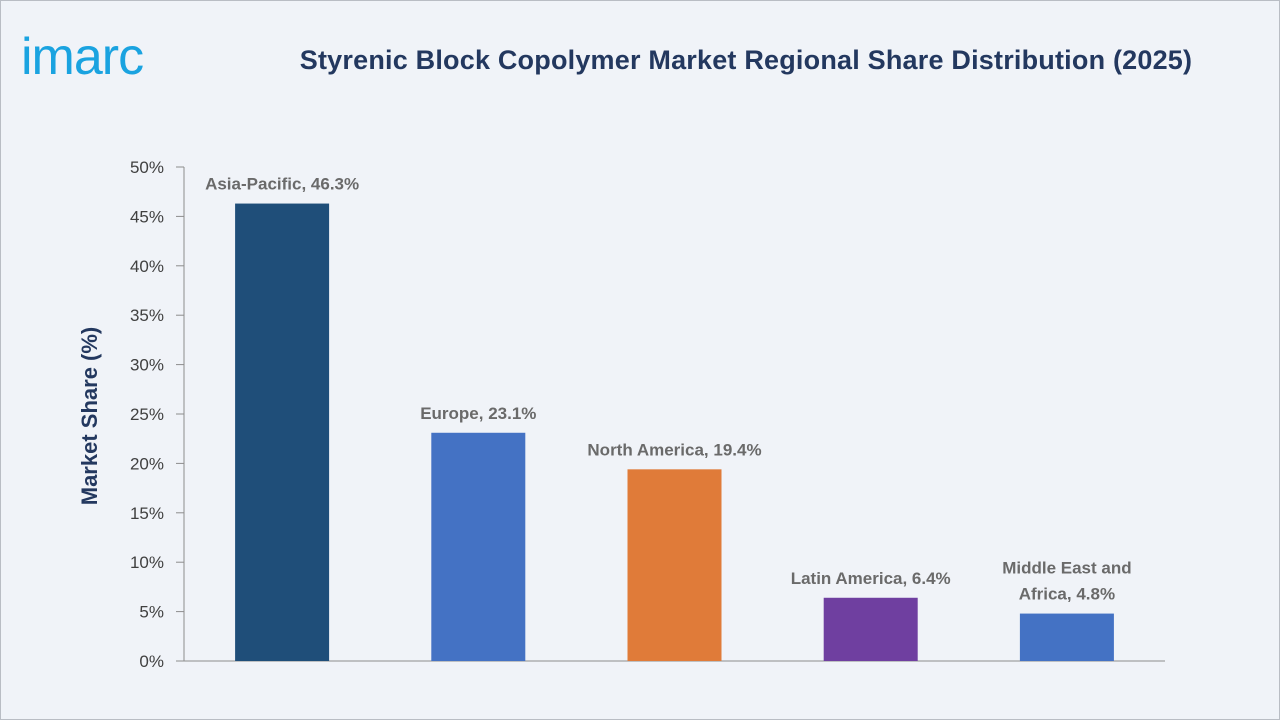 This screenshot has width=1280, height=720. I want to click on data-label: Asia-Pacific, 46.3%, so click(282, 184).